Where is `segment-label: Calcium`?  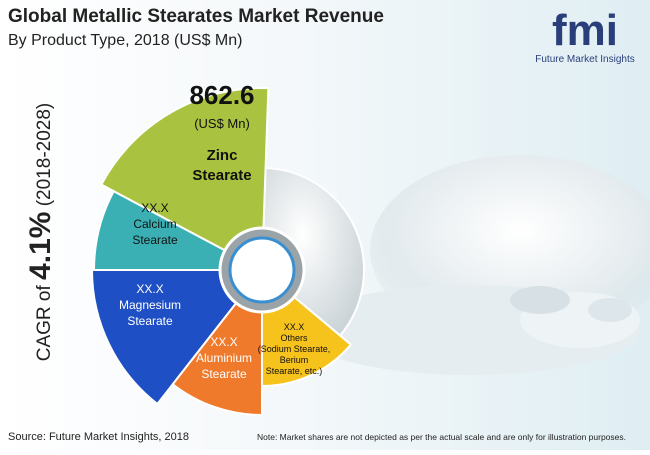
segment-label: Calcium is located at coordinates (154, 224).